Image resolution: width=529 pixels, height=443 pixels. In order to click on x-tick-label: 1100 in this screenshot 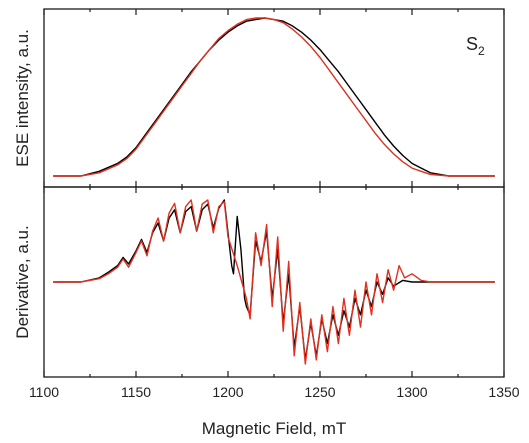, I will do `click(44, 392)`.